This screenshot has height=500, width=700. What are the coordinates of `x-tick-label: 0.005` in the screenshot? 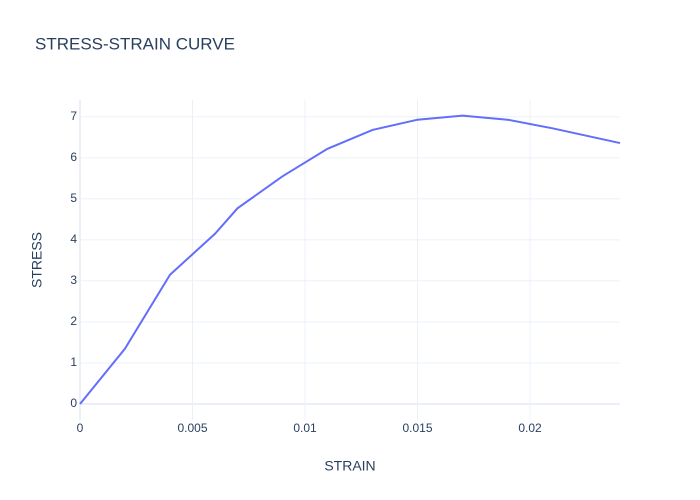 It's located at (192, 428).